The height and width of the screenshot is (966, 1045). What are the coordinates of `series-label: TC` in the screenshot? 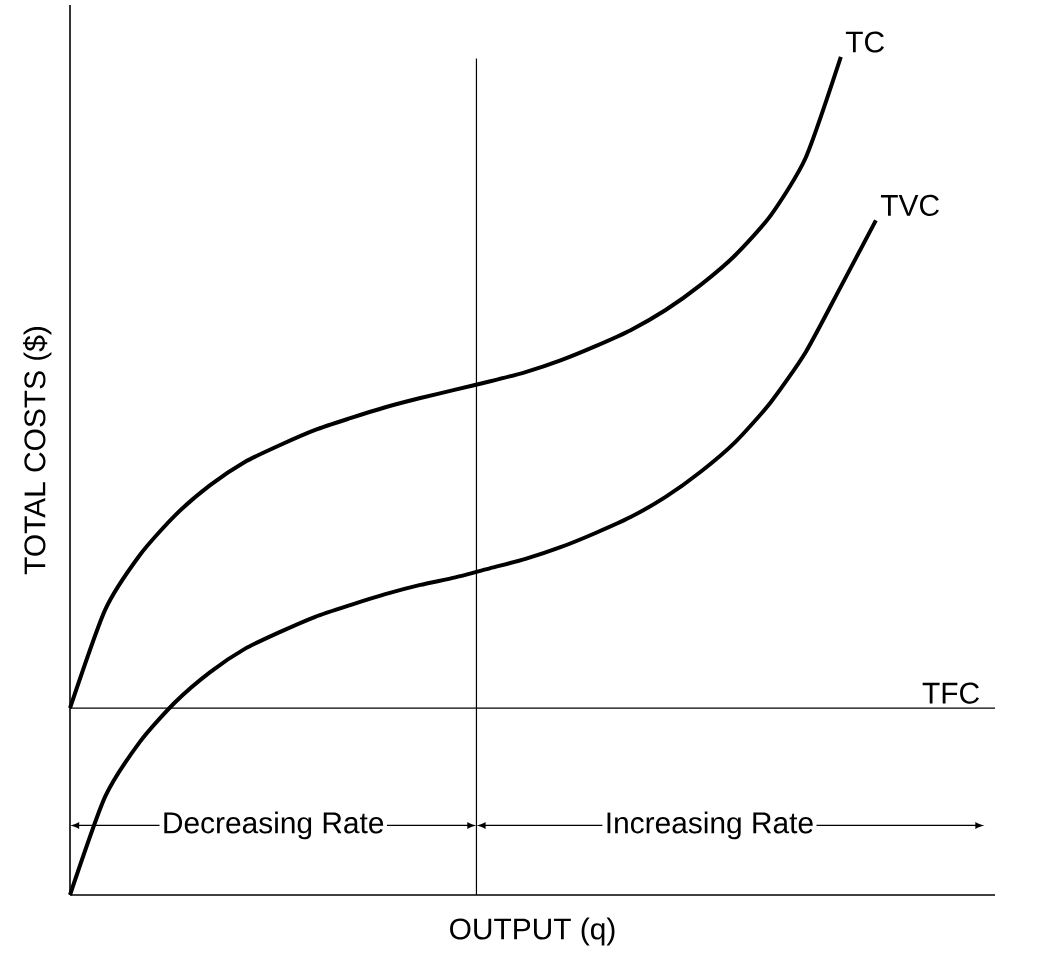 It's located at (864, 42).